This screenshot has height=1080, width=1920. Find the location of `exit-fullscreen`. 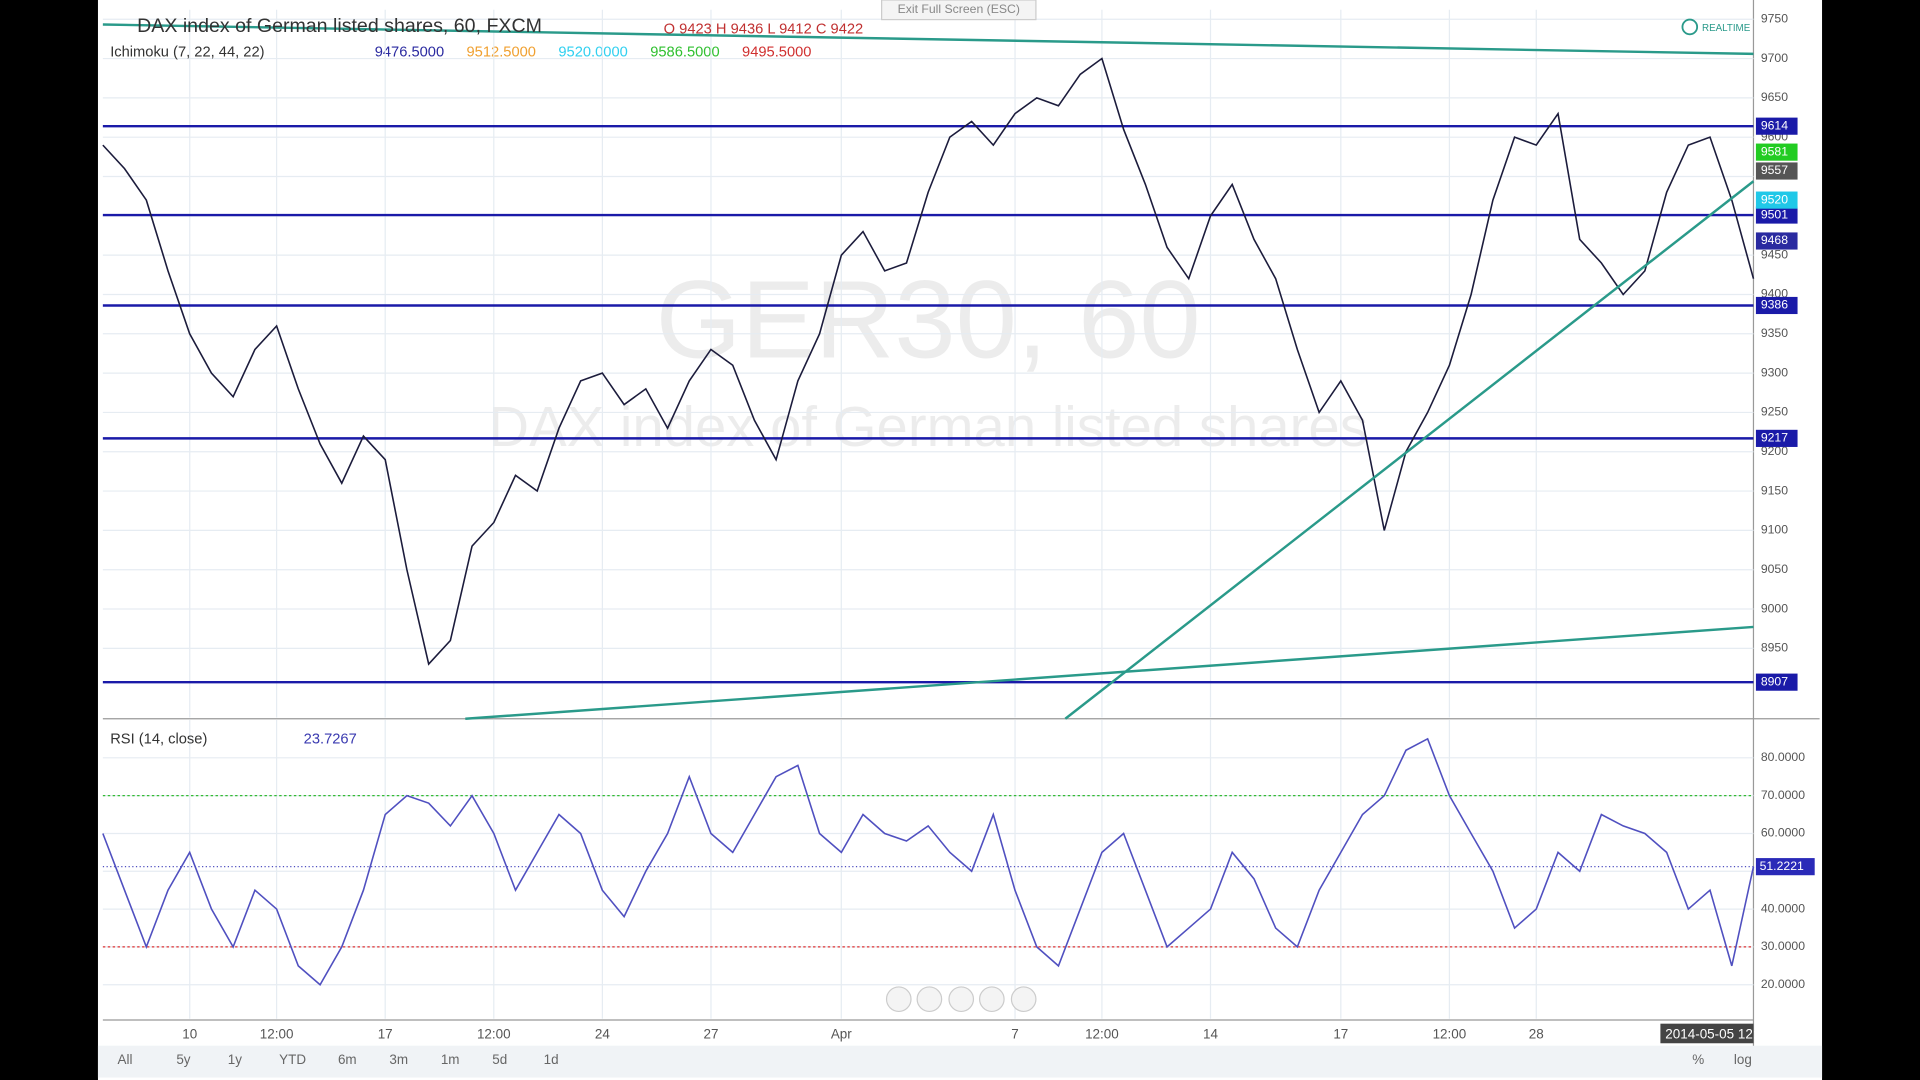

exit-fullscreen is located at coordinates (959, 10).